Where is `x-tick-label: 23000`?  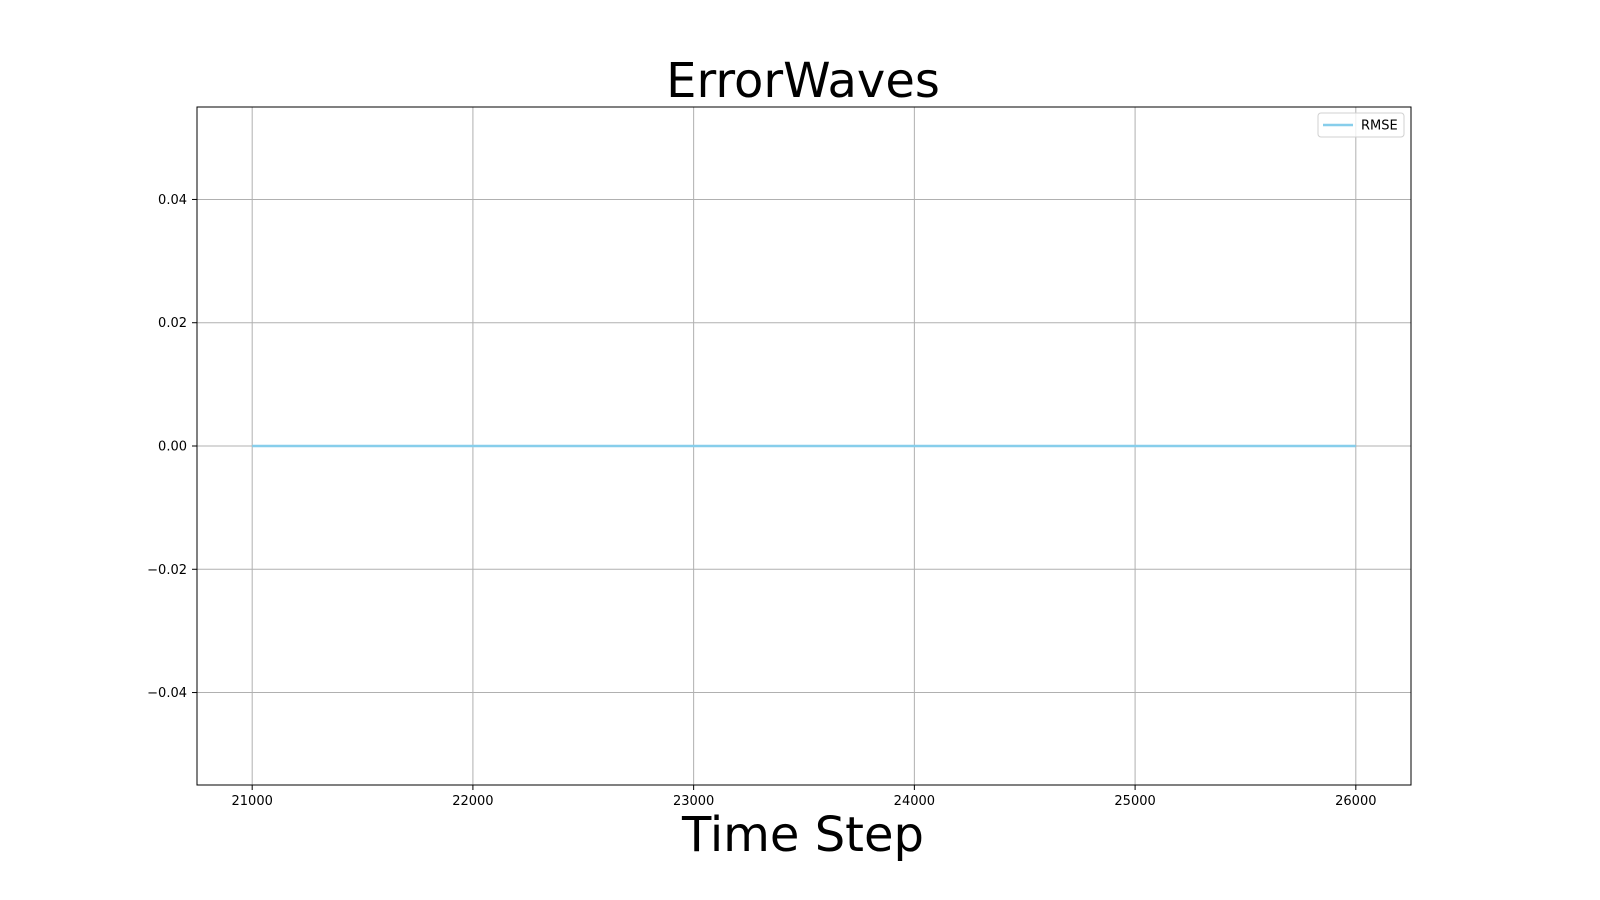 x-tick-label: 23000 is located at coordinates (693, 801).